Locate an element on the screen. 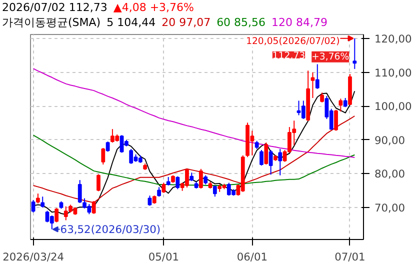 This screenshot has width=416, height=270. y-tick-label: 90,00 is located at coordinates (390, 140).